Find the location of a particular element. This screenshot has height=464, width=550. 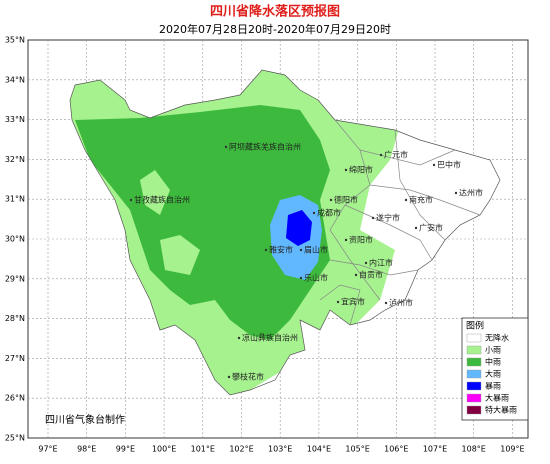

lat-label: 26°N is located at coordinates (15, 398).